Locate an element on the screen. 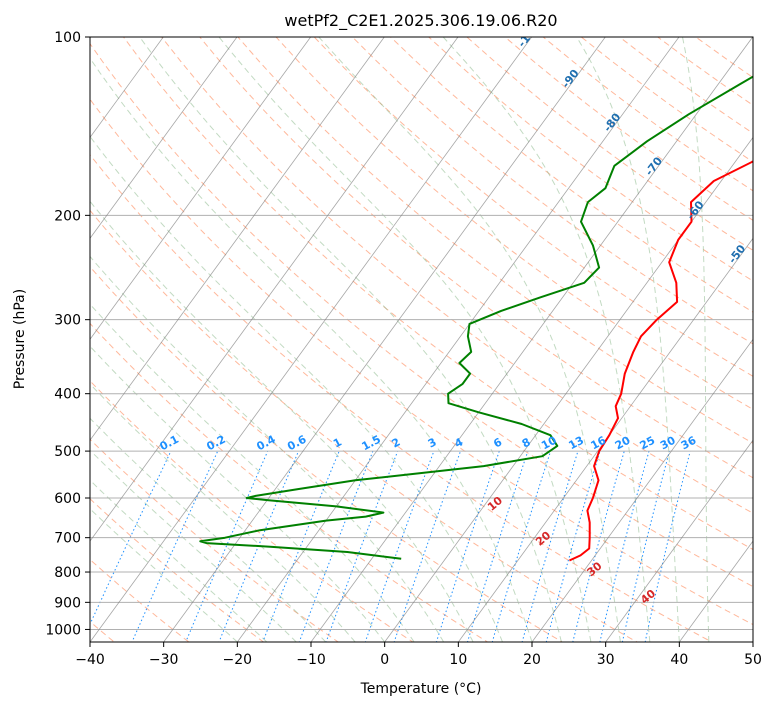 This screenshot has width=775, height=708. mixing-ratio-label: 10 is located at coordinates (549, 443).